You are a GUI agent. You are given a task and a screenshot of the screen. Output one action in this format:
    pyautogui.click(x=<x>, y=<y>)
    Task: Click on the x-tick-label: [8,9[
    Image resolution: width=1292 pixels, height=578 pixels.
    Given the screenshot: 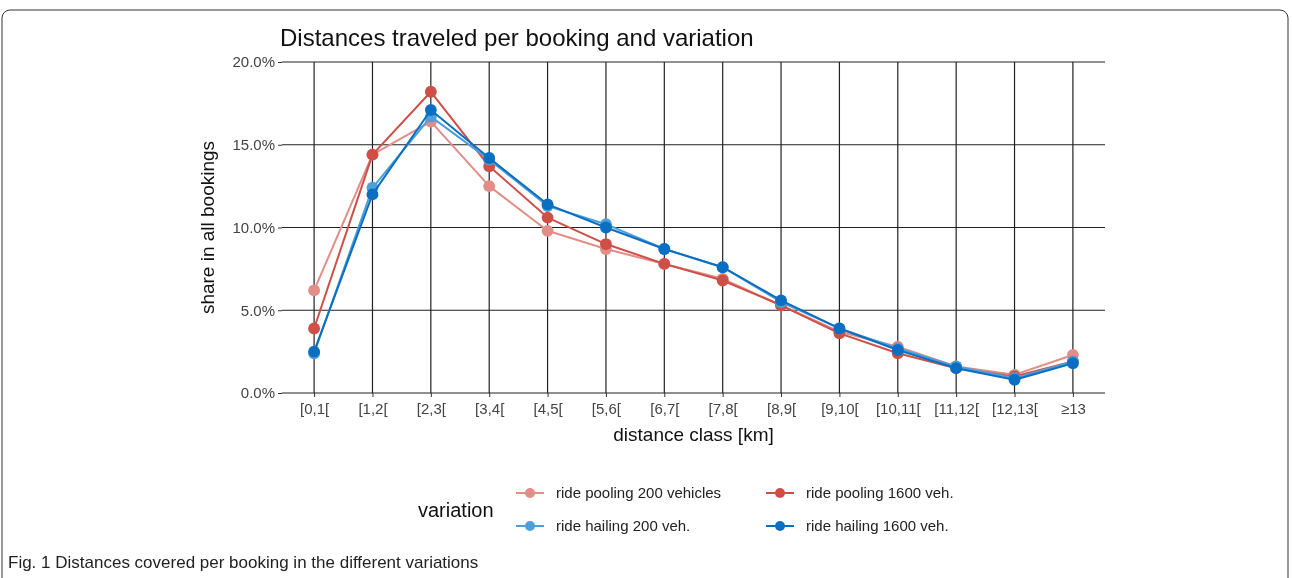 What is the action you would take?
    pyautogui.click(x=781, y=408)
    